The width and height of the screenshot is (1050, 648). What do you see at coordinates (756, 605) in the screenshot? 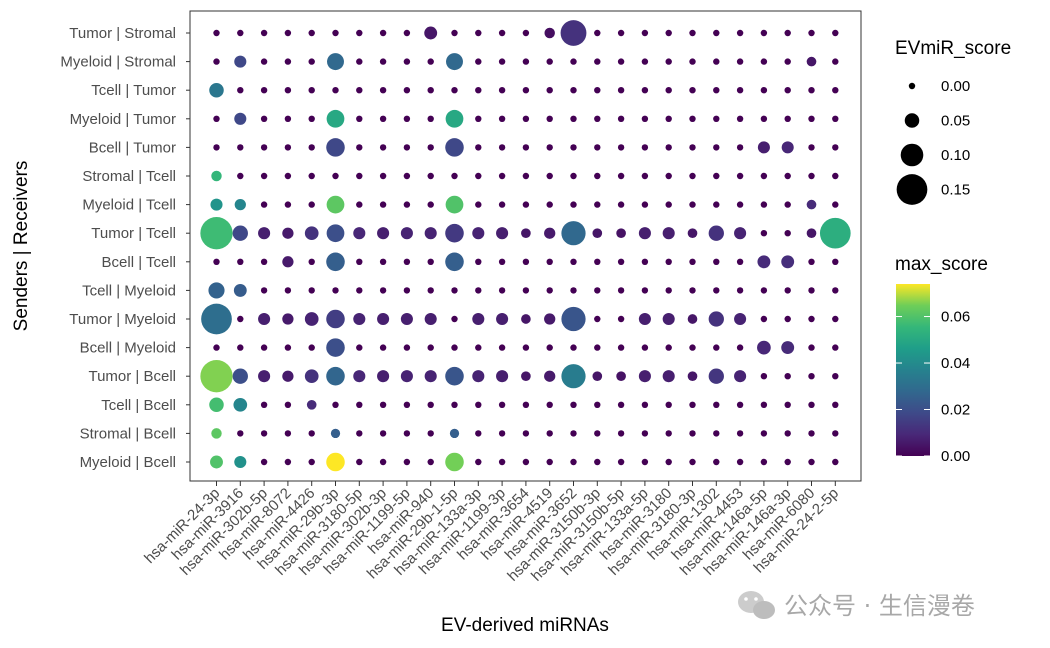
I see `wechat-icon` at bounding box center [756, 605].